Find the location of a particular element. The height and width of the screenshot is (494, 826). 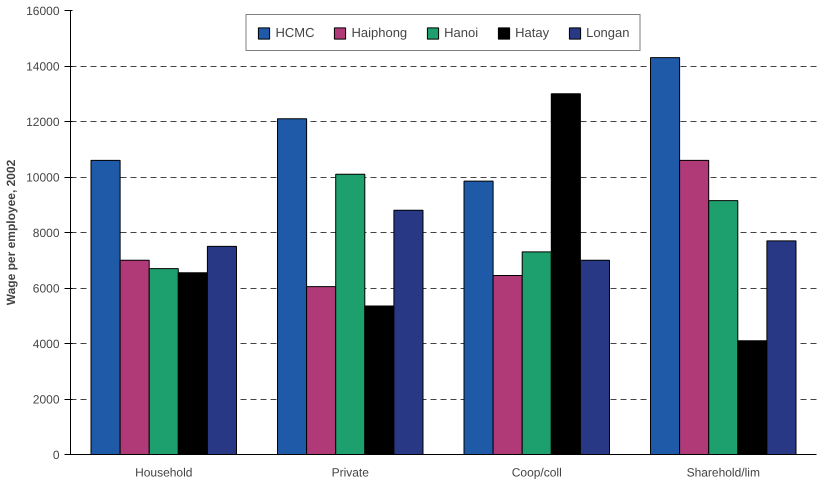

y-tick-label: 0 is located at coordinates (56, 455).